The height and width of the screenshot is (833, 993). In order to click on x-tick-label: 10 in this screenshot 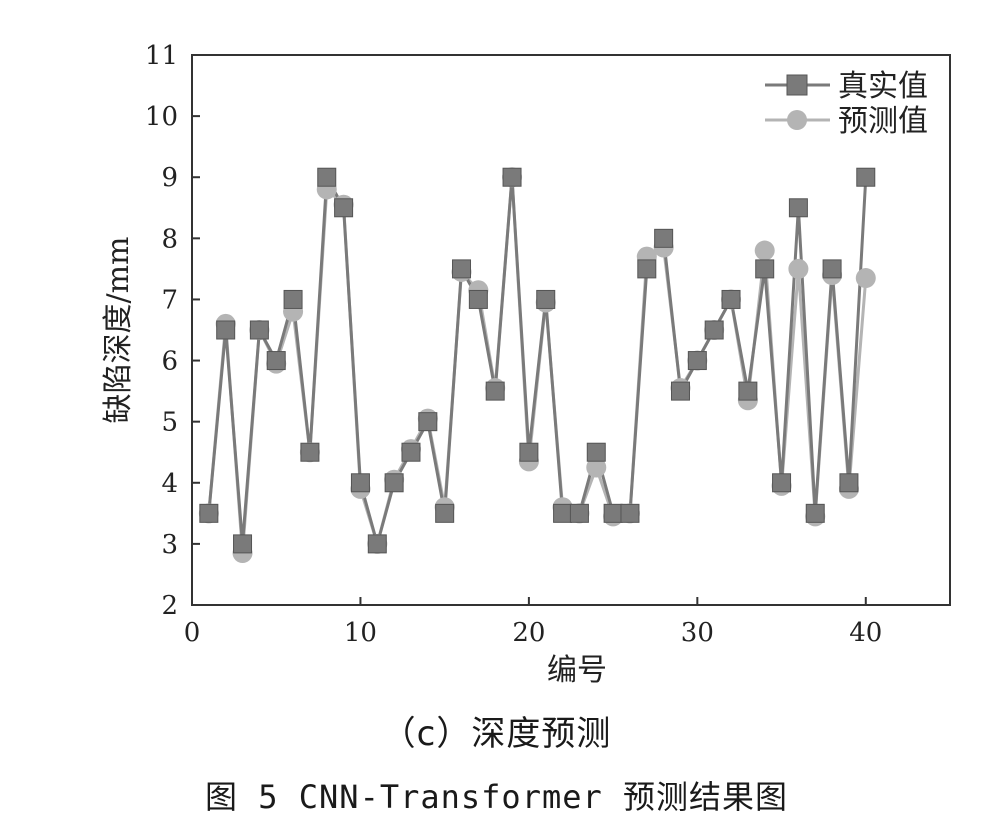, I will do `click(360, 633)`.